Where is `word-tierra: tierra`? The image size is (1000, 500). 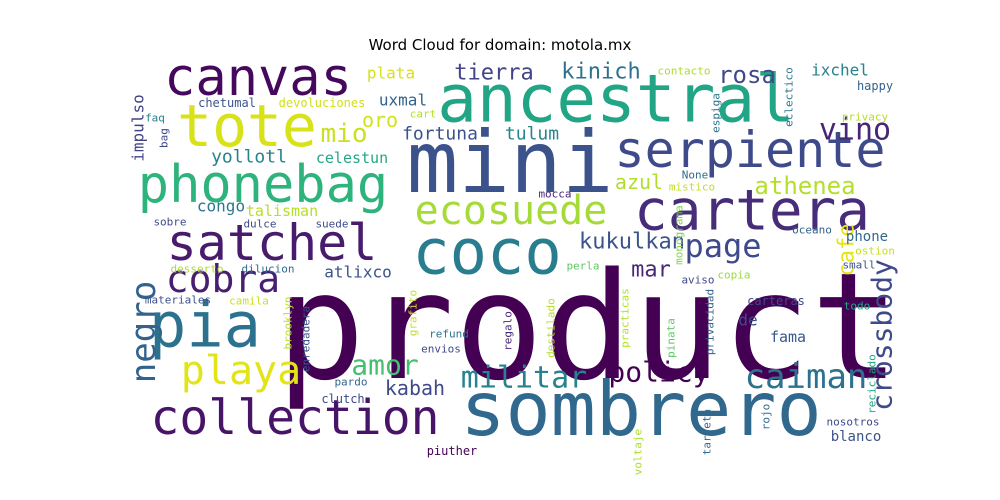
word-tierra: tierra is located at coordinates (493, 73).